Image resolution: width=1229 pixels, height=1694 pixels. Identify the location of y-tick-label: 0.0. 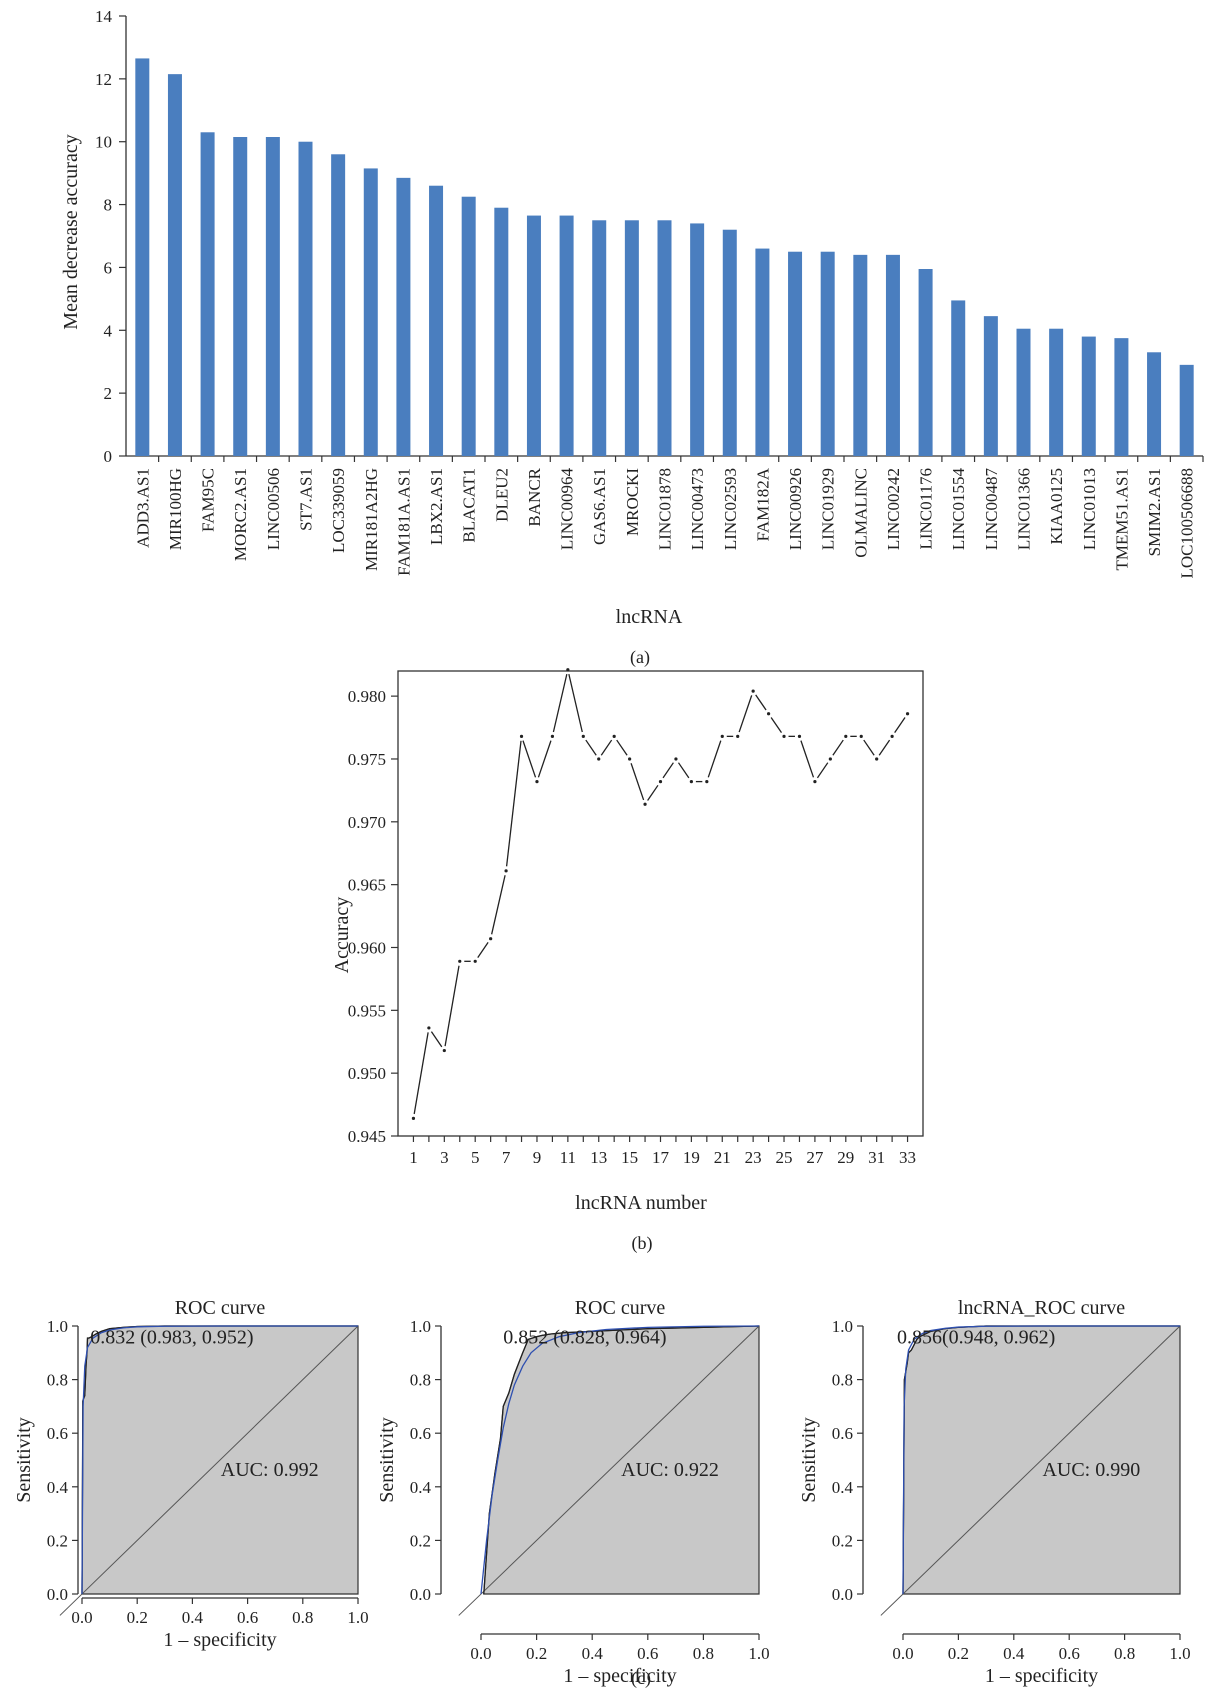
(57, 1594).